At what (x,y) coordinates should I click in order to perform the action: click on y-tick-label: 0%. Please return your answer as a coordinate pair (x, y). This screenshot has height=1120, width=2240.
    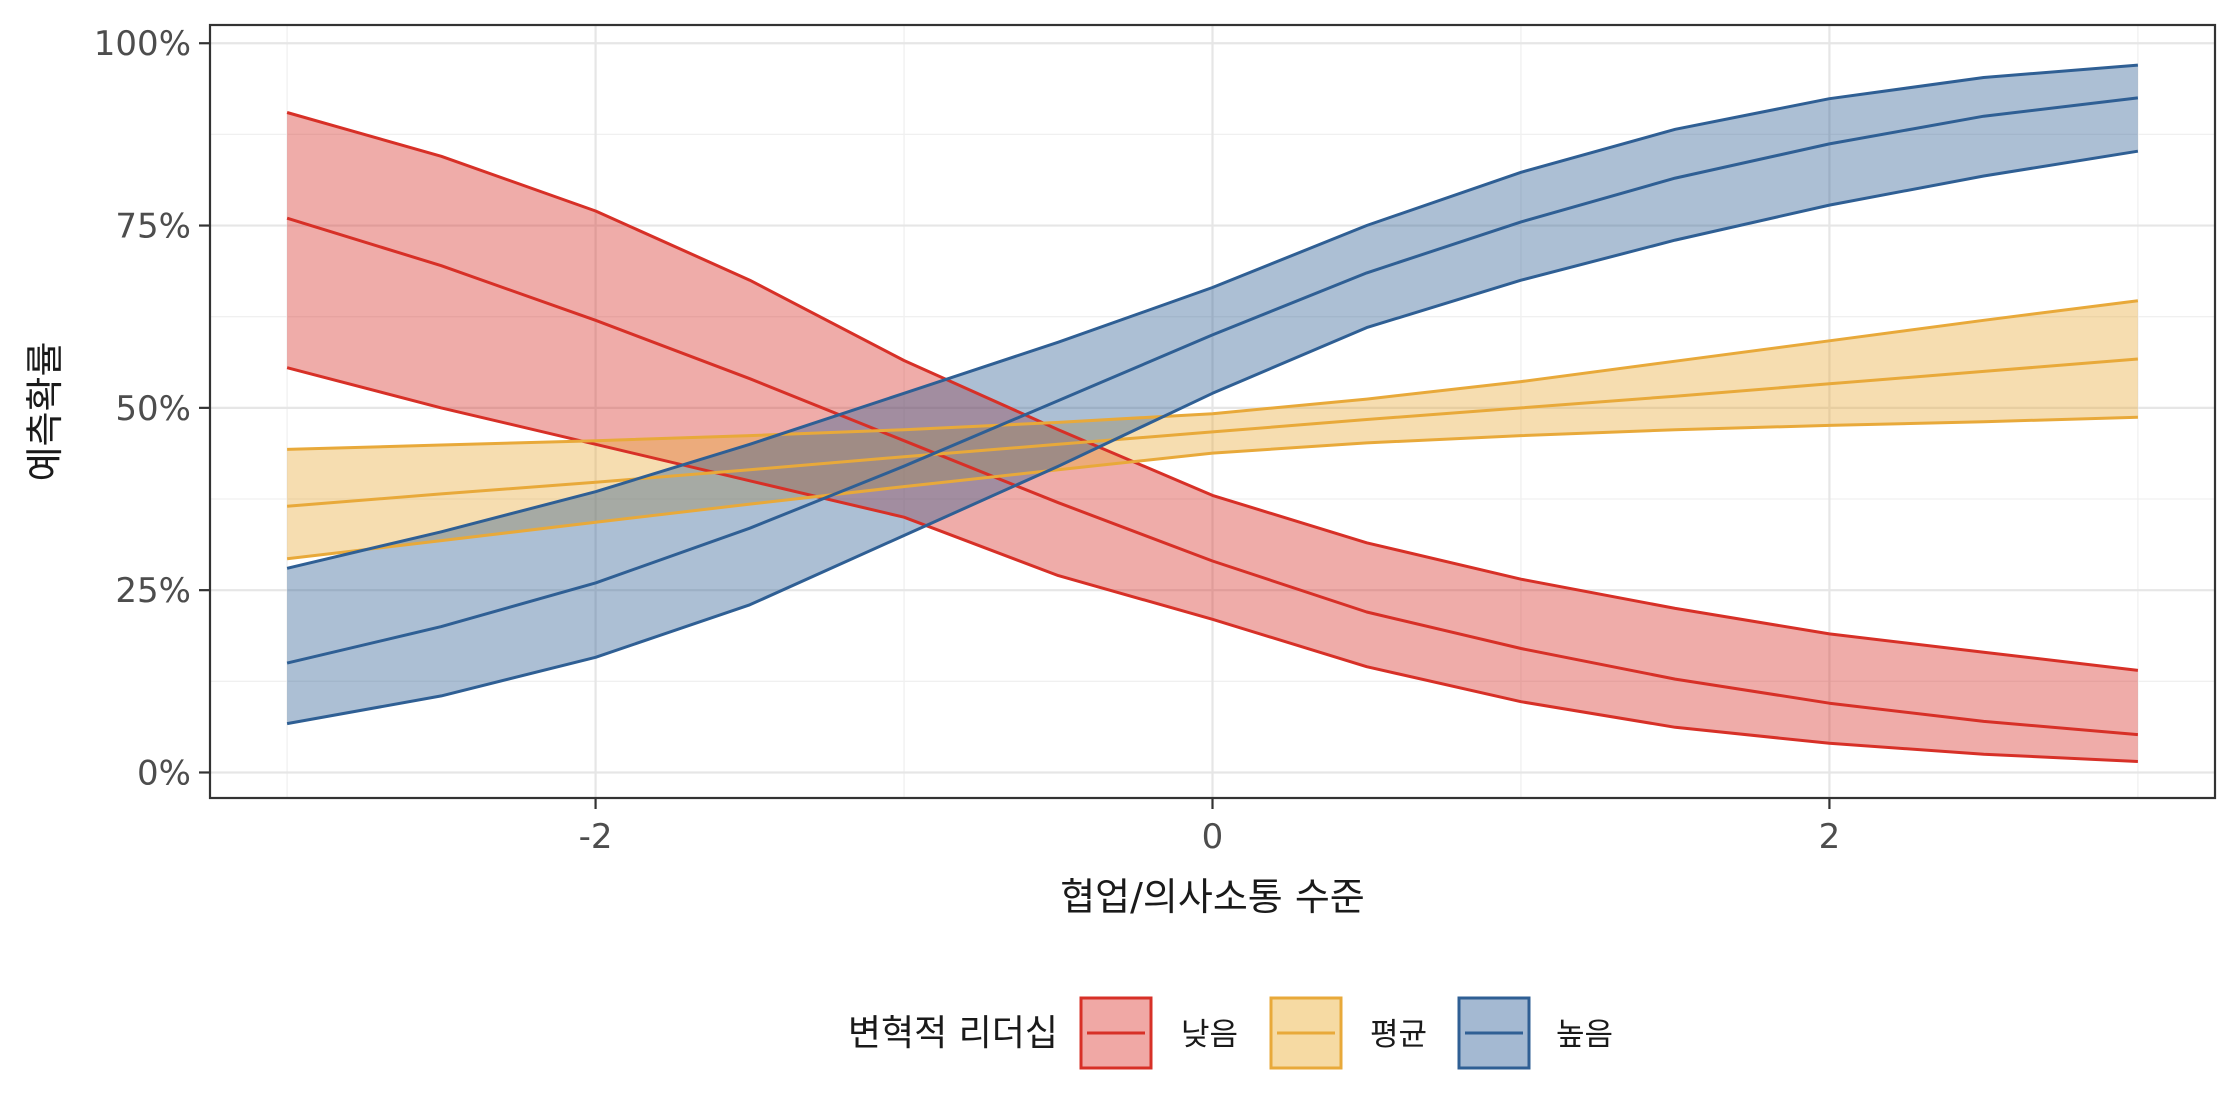
    Looking at the image, I should click on (164, 773).